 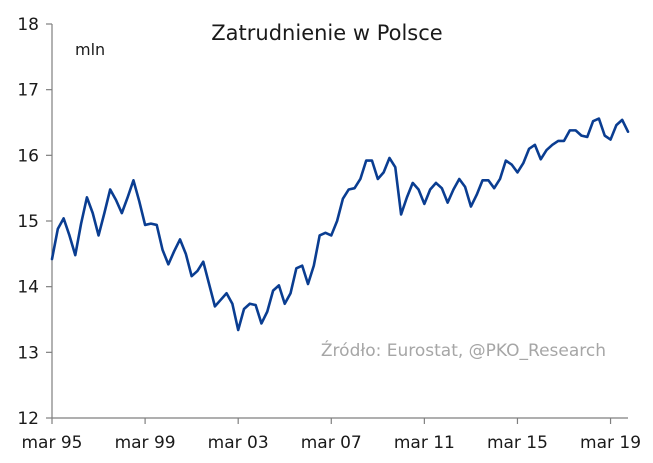 I want to click on x-tick-label: mar 03, so click(x=238, y=443).